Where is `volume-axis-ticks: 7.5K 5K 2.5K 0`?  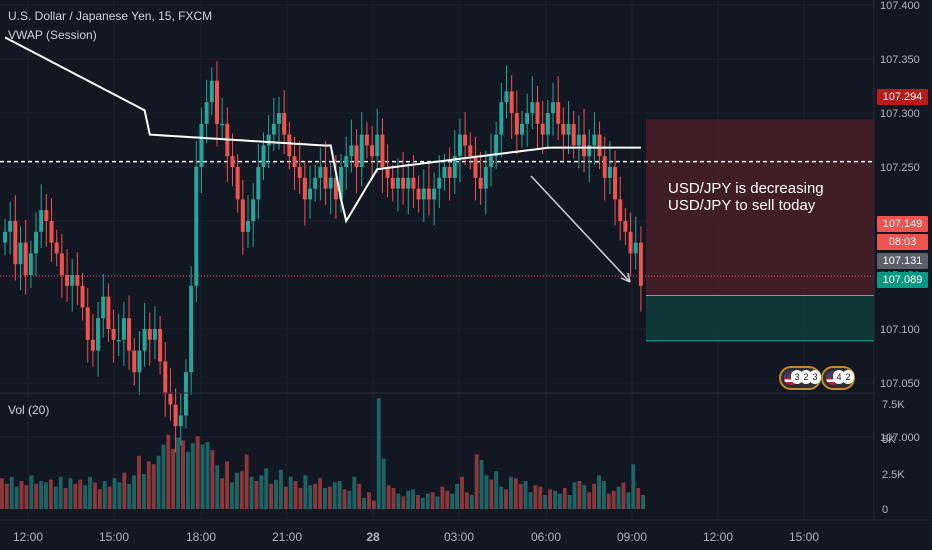 volume-axis-ticks: 7.5K 5K 2.5K 0 is located at coordinates (893, 457).